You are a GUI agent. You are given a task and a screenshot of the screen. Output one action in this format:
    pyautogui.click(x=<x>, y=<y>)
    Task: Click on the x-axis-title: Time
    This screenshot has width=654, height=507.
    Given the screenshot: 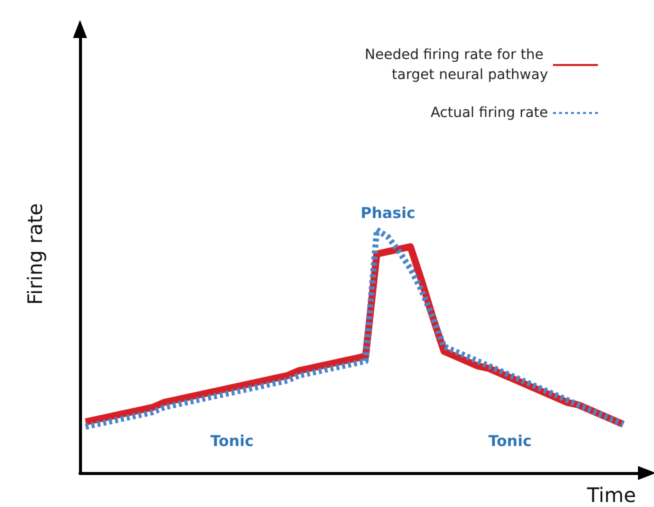 What is the action you would take?
    pyautogui.click(x=611, y=495)
    